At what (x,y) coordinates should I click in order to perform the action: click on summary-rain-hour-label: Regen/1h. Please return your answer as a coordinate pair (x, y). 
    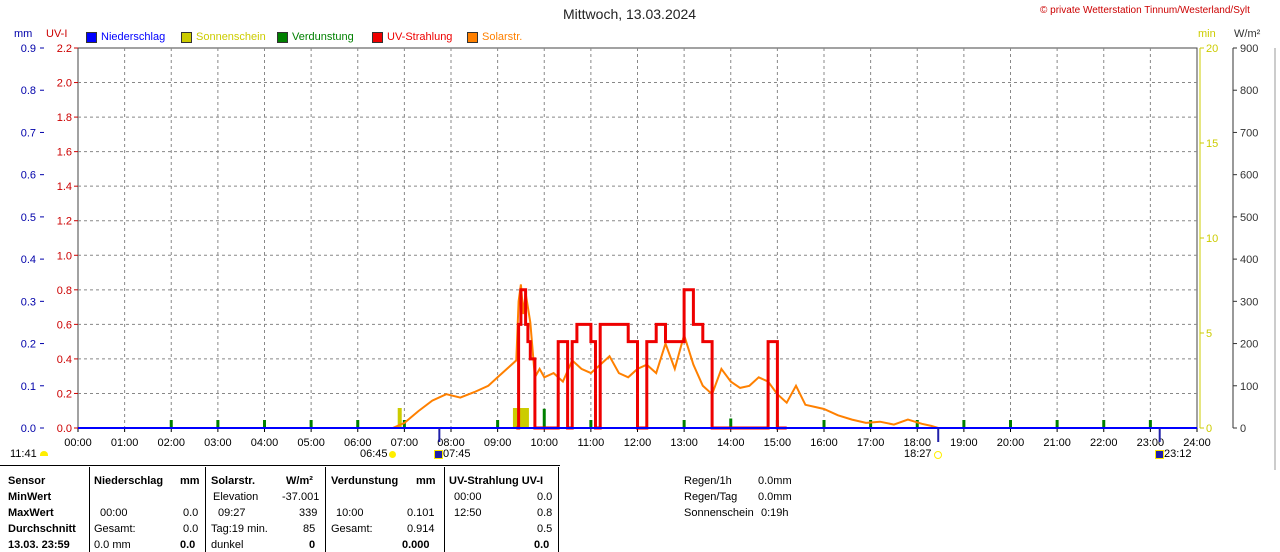
    Looking at the image, I should click on (708, 481).